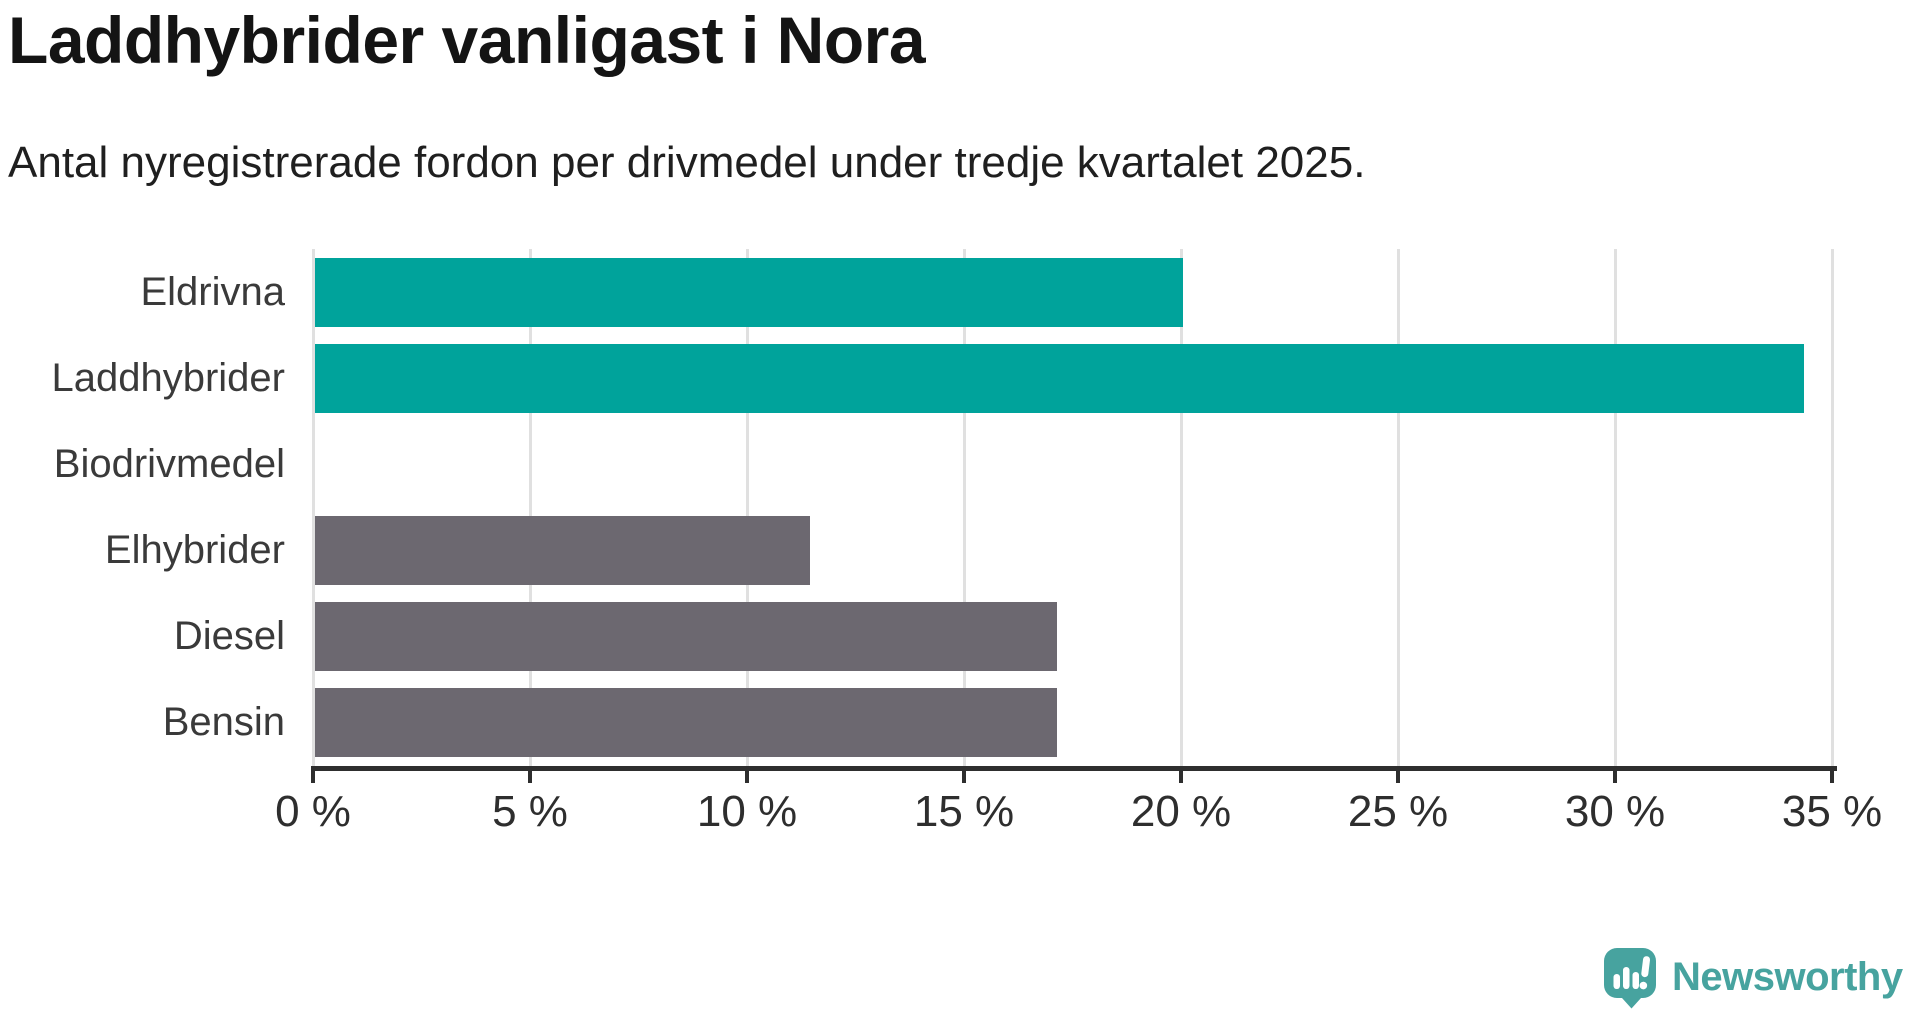 This screenshot has width=1920, height=1010. Describe the element at coordinates (964, 811) in the screenshot. I see `x-axis-tick-label: 15 %` at that location.